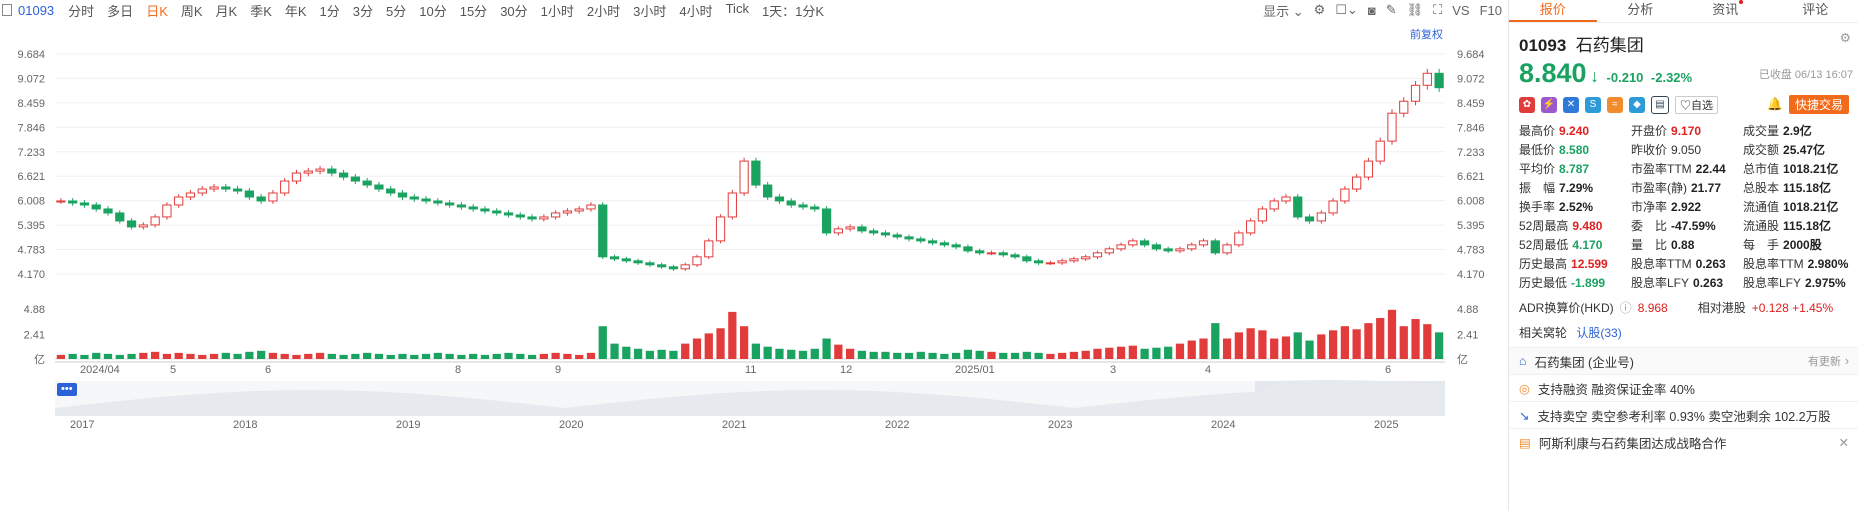  I want to click on tag-icon: ◆, so click(1637, 104).